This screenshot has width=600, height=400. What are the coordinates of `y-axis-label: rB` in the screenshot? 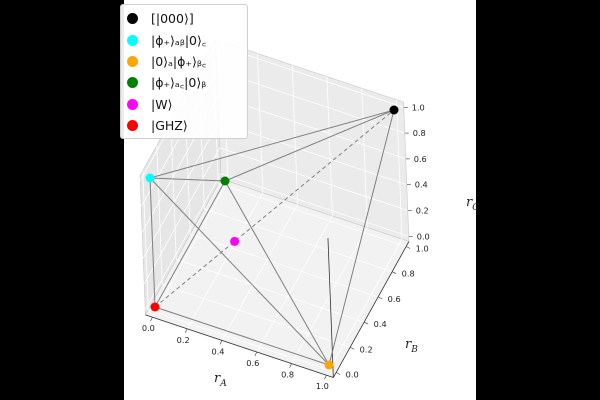 It's located at (411, 346).